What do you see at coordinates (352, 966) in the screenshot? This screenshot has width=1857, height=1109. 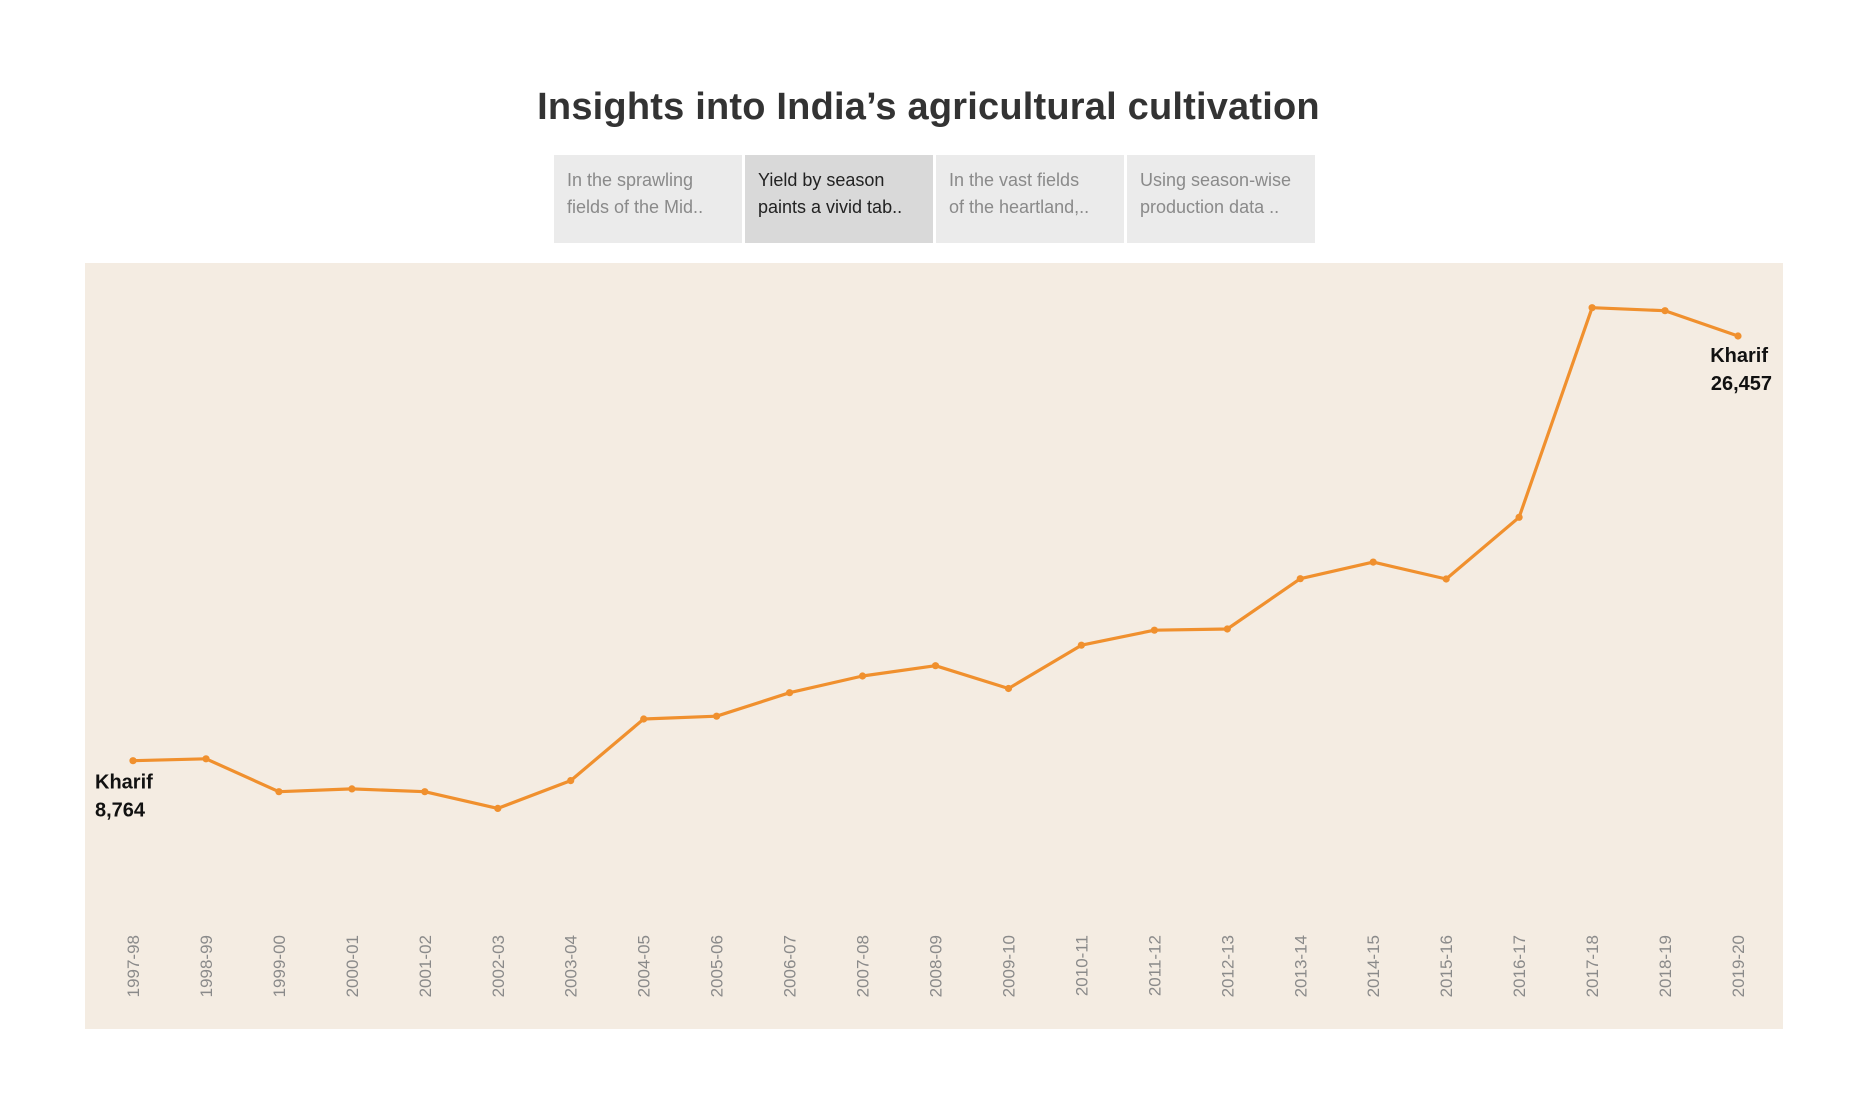 I see `x-tick-label: 2000-01` at bounding box center [352, 966].